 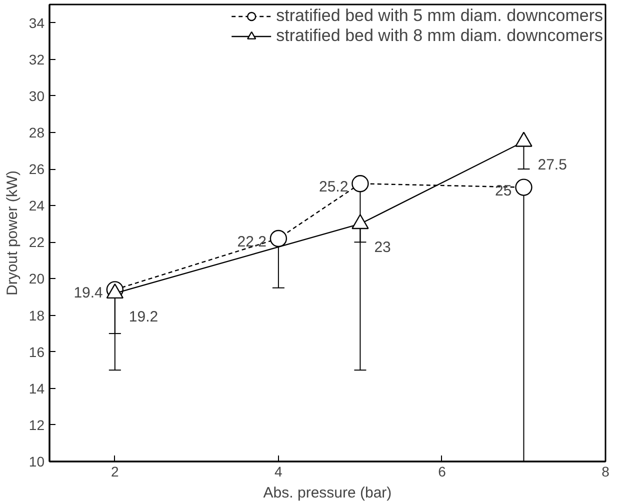 I want to click on x-axis-title: Abs. pressure (bar), so click(x=327, y=493).